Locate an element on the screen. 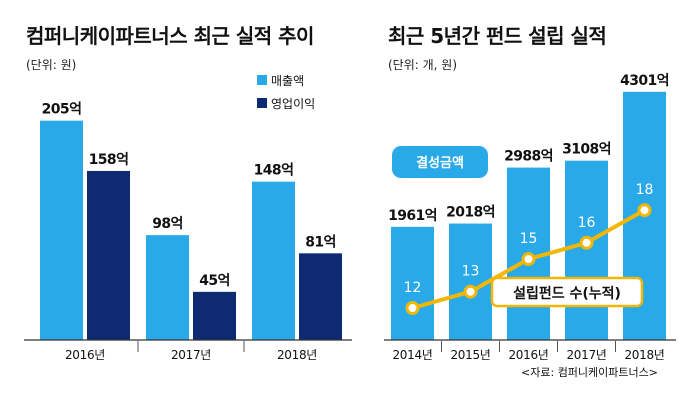  fund-count-point-2014년 is located at coordinates (412, 308).